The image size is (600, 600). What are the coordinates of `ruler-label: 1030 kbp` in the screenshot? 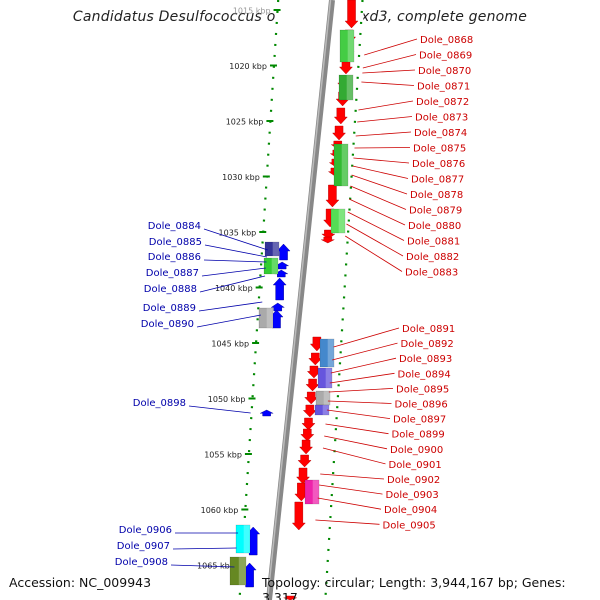 It's located at (241, 177).